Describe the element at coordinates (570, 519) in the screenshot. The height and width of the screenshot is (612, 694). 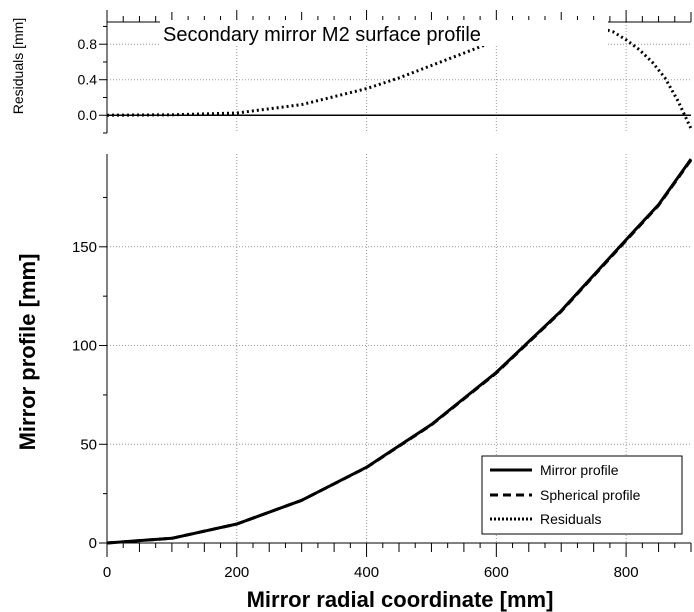
I see `legend-label-residuals: Residuals` at that location.